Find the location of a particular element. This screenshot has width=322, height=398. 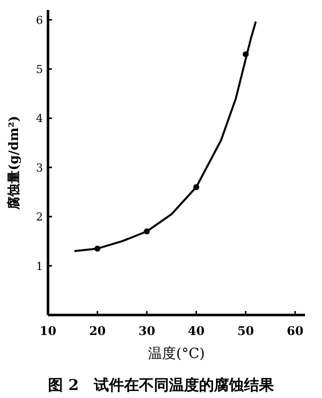

x-tick-label: 20 is located at coordinates (97, 331).